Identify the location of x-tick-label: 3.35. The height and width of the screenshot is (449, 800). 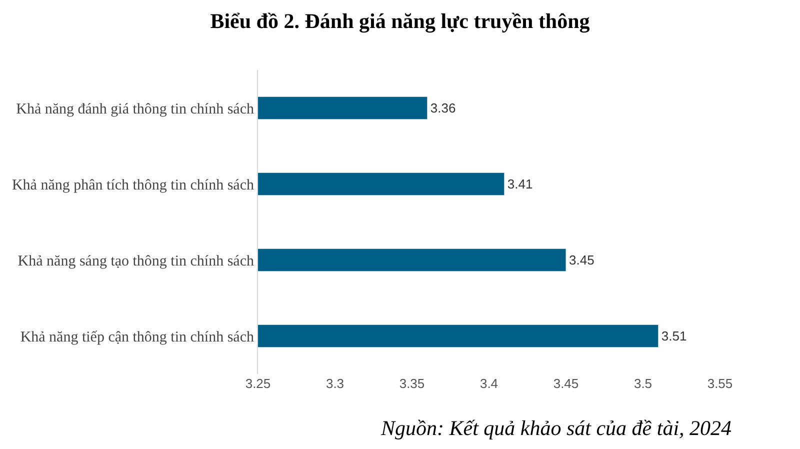
(412, 383).